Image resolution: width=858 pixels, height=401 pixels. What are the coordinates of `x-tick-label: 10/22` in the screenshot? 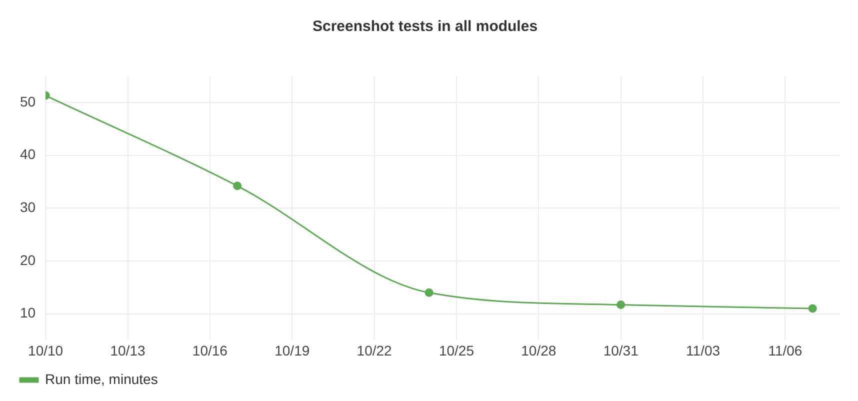 It's located at (374, 350).